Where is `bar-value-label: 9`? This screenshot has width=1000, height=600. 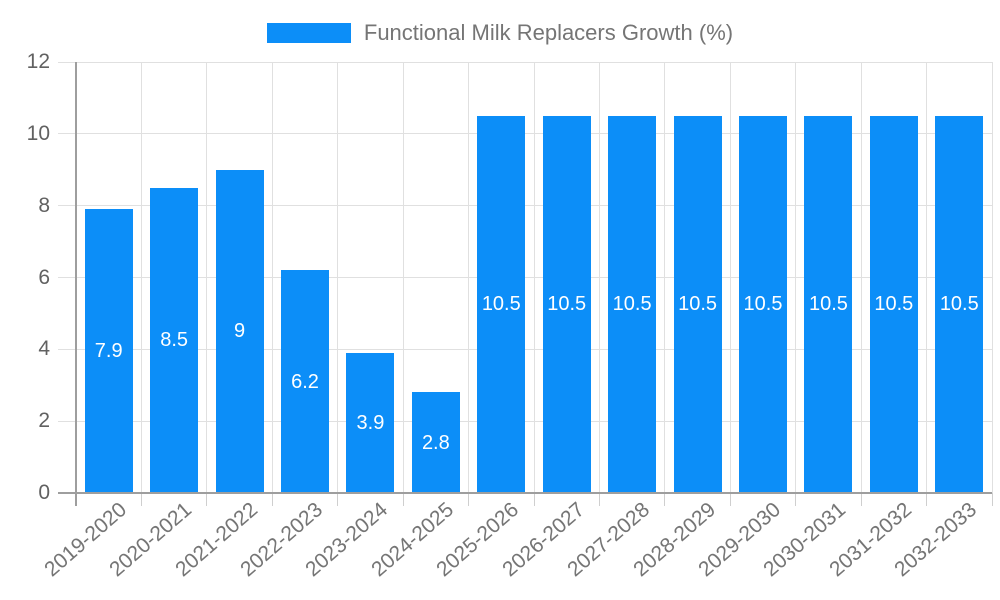
bar-value-label: 9 is located at coordinates (240, 331).